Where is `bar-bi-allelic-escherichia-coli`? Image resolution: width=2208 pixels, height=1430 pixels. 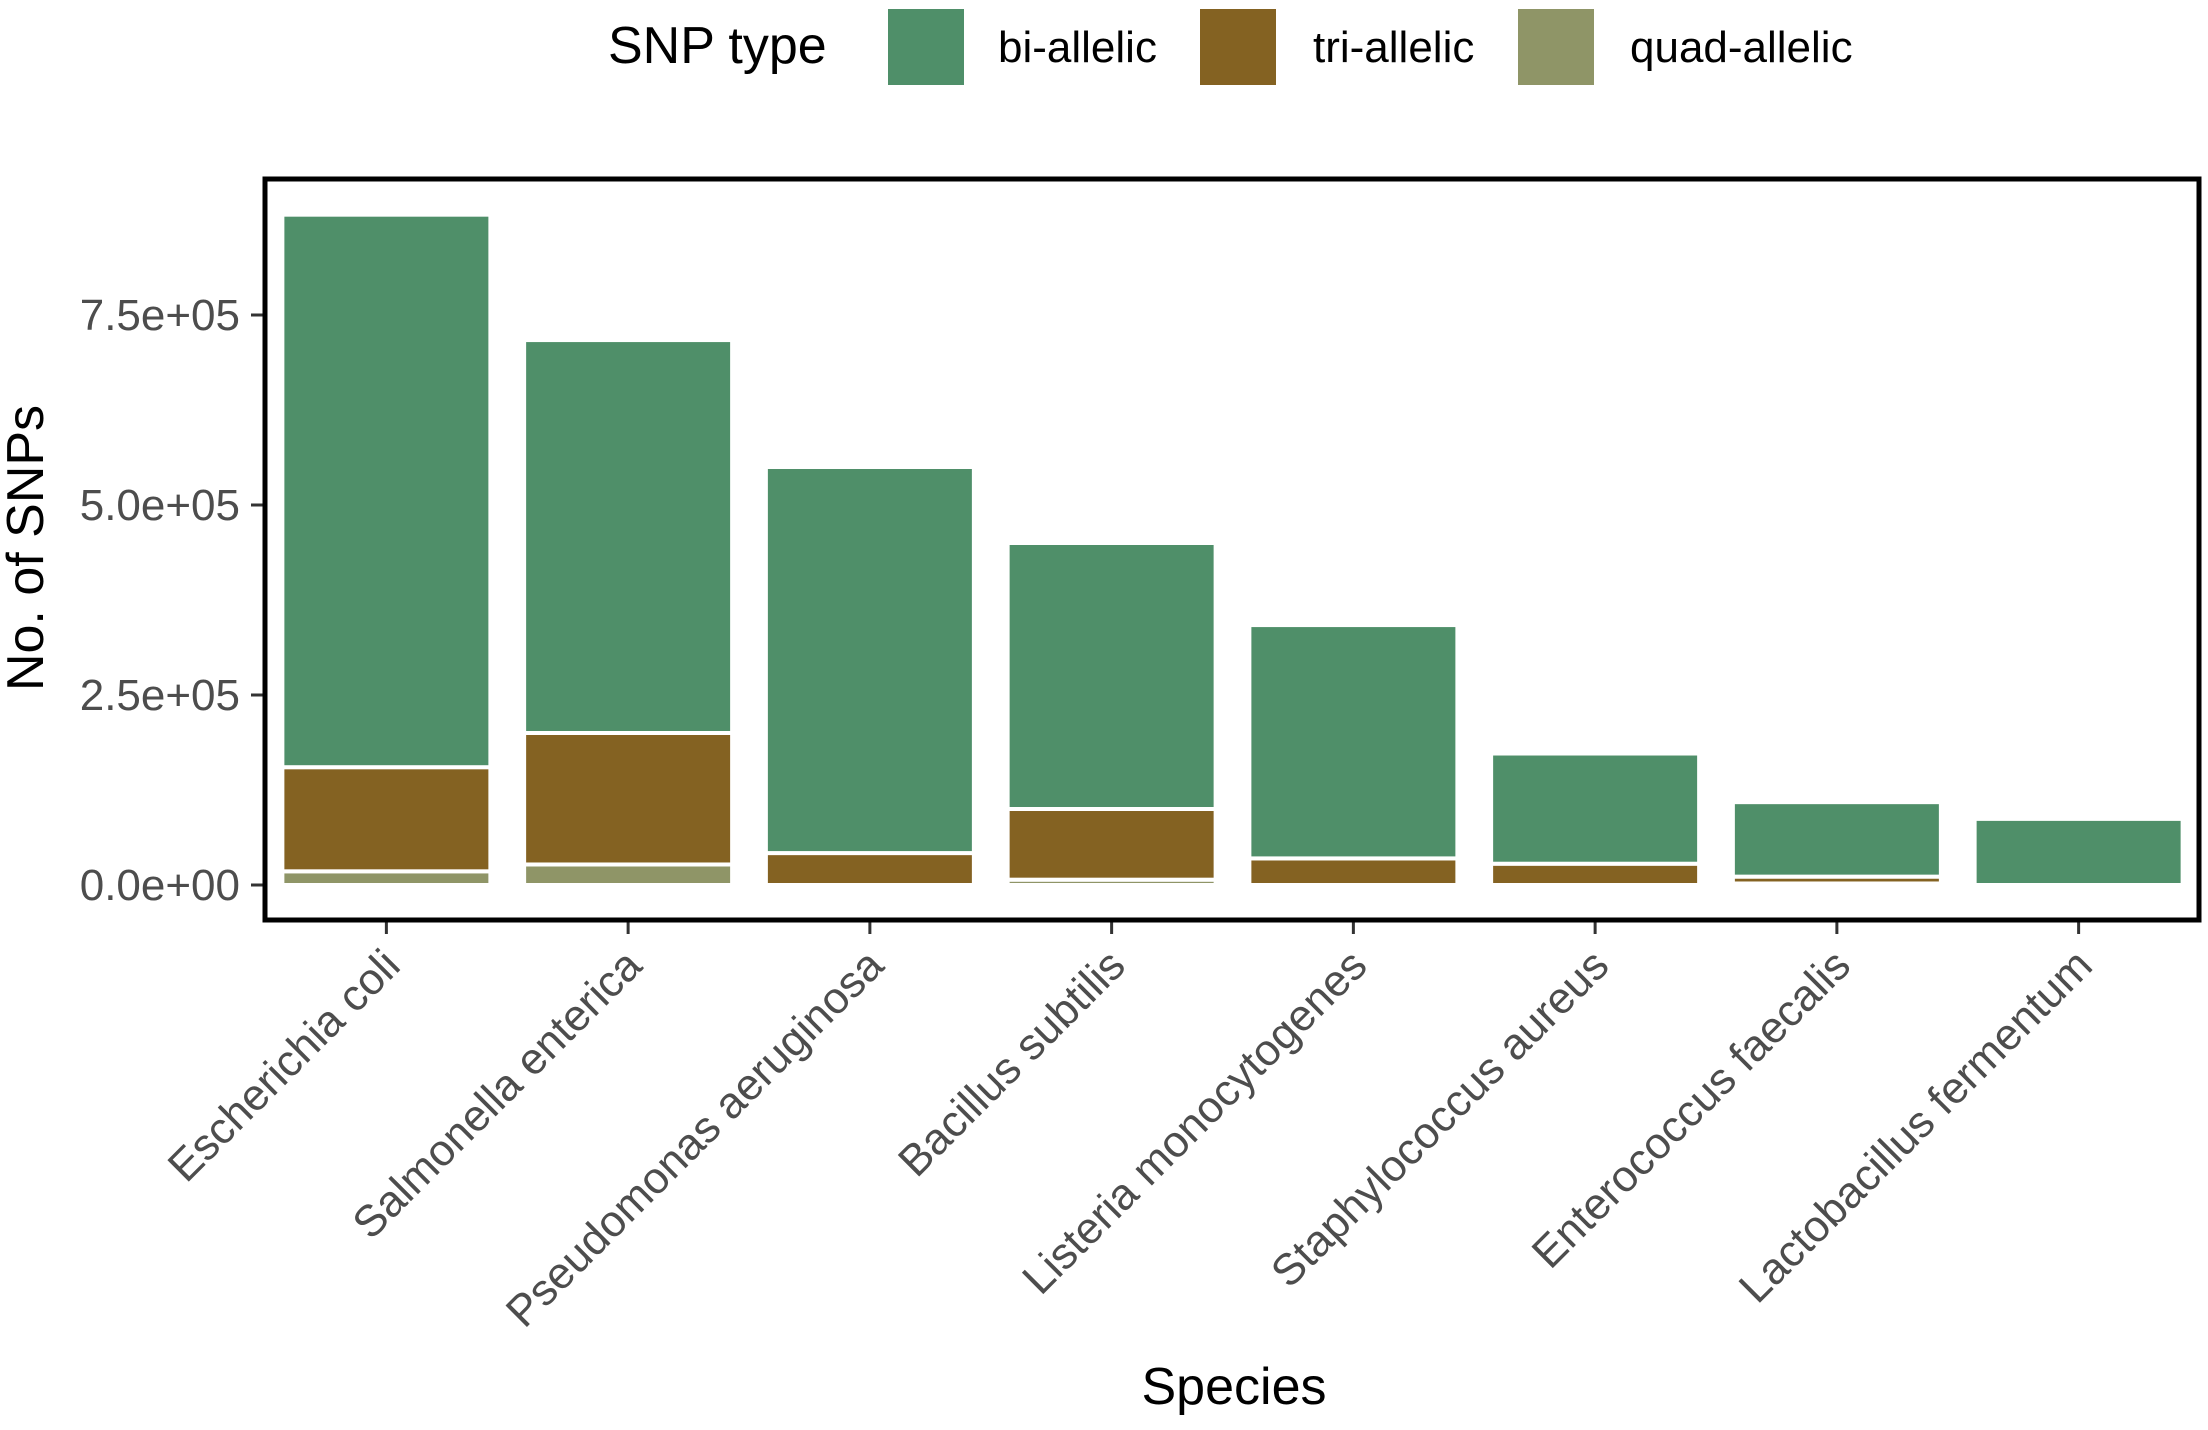 bar-bi-allelic-escherichia-coli is located at coordinates (386, 491).